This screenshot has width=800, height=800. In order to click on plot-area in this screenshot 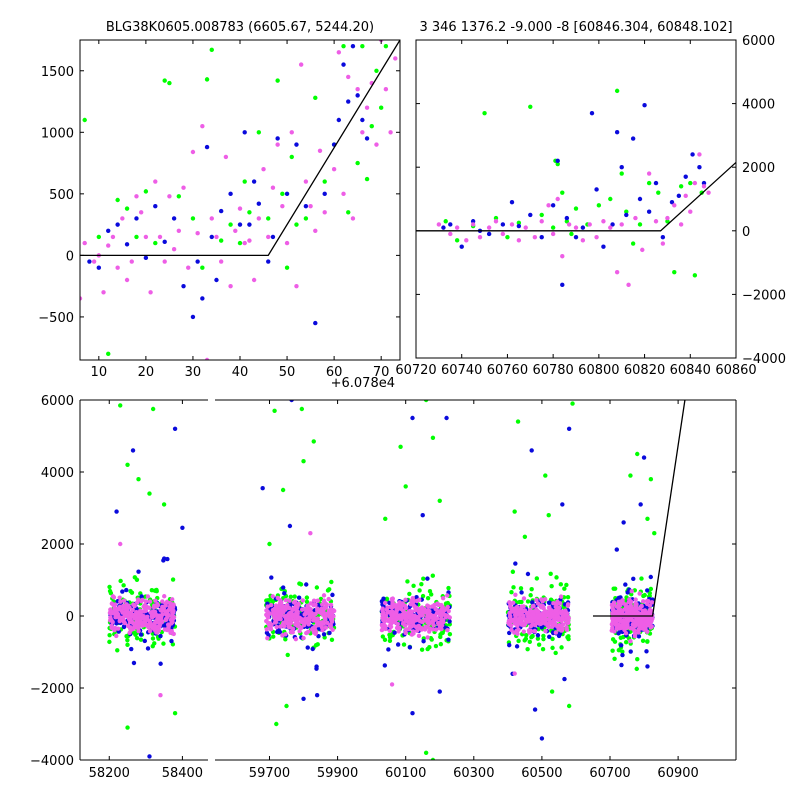, I will do `click(576, 188)`.